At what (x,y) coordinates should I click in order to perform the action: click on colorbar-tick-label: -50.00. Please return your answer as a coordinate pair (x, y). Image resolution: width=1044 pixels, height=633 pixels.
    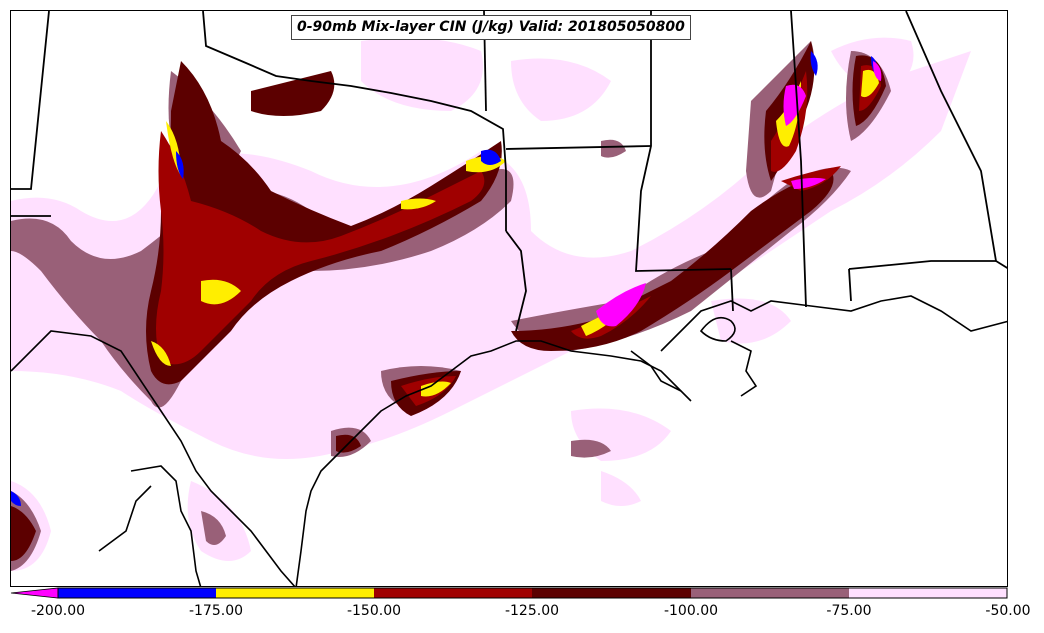
    Looking at the image, I should click on (1008, 611).